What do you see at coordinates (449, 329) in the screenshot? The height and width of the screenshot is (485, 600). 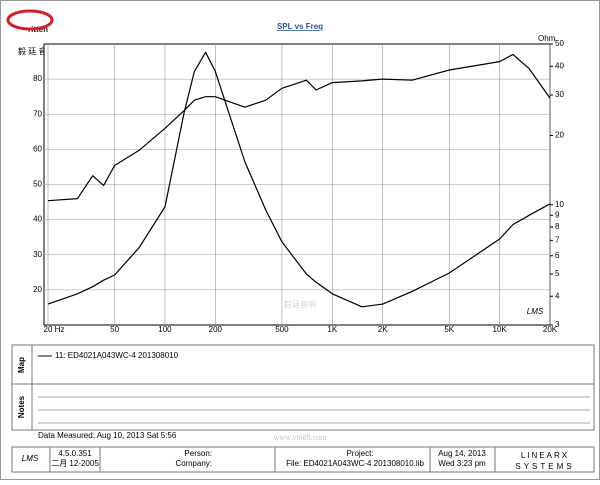 I see `x-tick-label: 5K` at bounding box center [449, 329].